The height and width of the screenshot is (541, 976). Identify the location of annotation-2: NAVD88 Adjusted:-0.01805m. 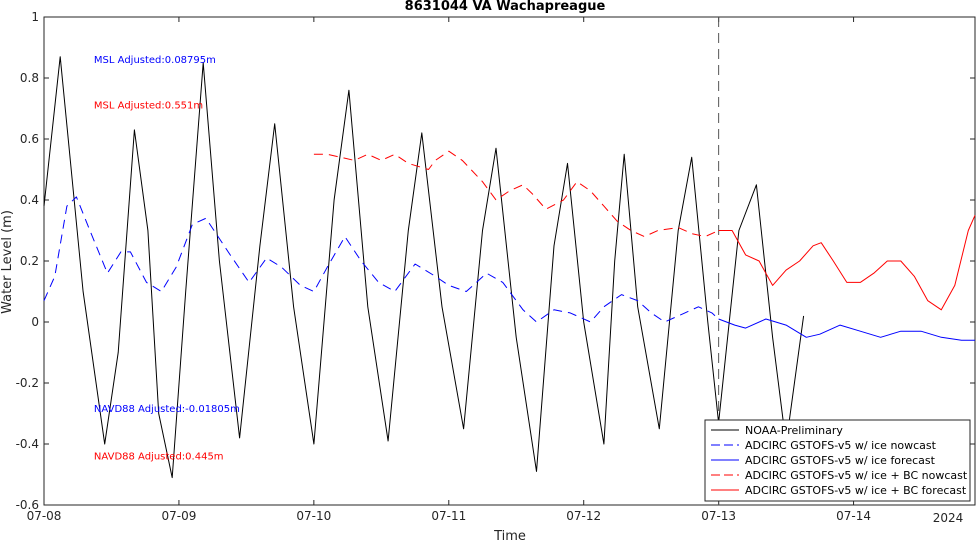
(167, 409).